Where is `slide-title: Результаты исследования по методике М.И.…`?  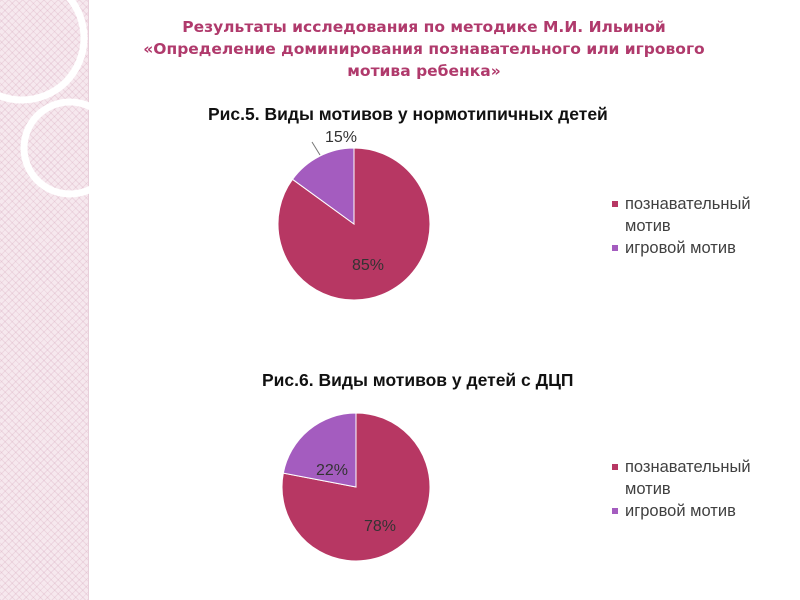 slide-title: Результаты исследования по методике М.И.… is located at coordinates (424, 49).